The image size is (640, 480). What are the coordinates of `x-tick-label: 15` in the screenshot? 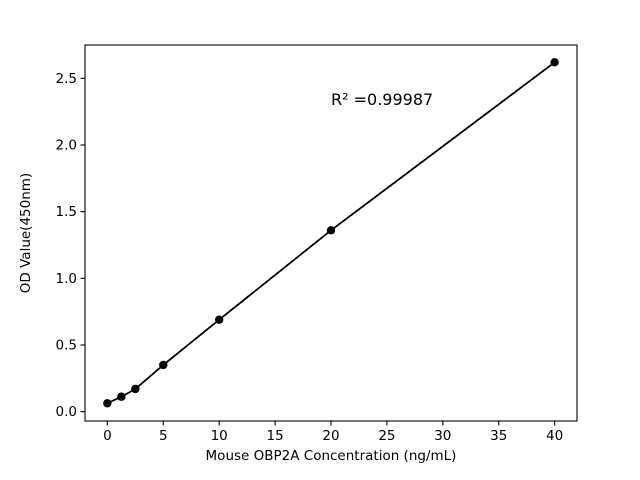 It's located at (274, 436).